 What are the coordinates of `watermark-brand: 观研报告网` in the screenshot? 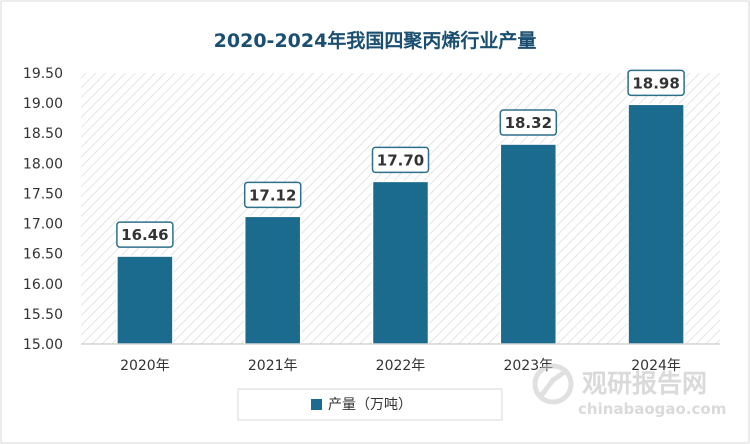 It's located at (644, 383).